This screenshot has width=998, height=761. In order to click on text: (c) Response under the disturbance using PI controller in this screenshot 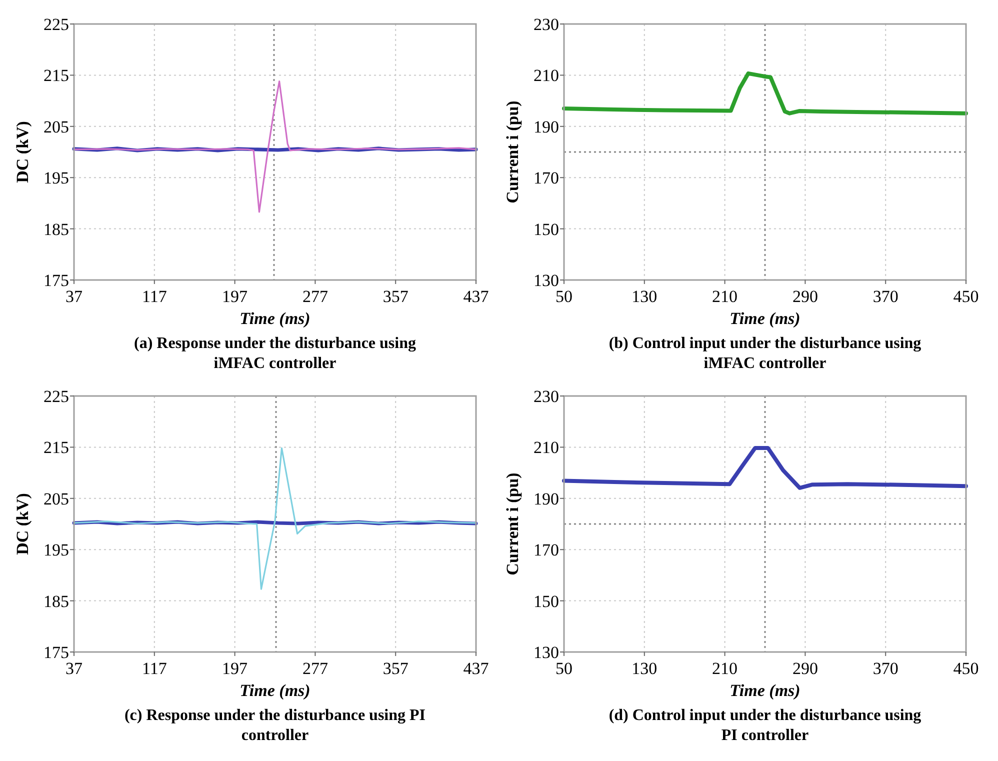, I will do `click(275, 725)`.